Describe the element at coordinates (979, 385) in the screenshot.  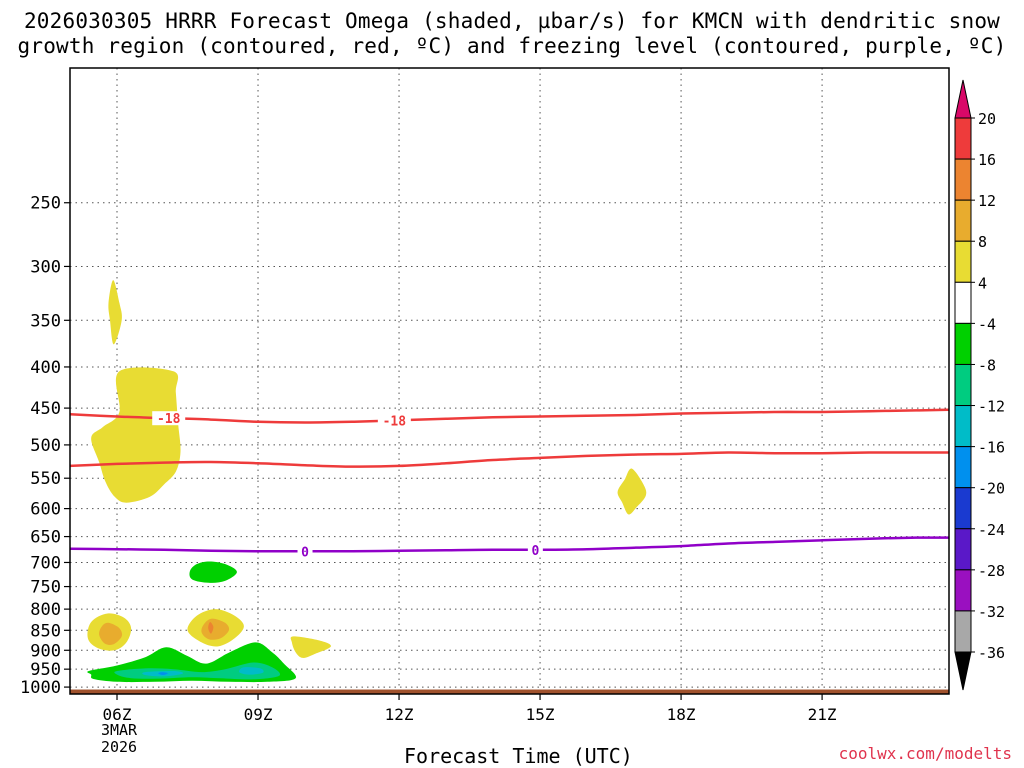
I see `colorbar: 20 16 12 8 4 -4 -8 -12 -16 -20 -24 -28 -32 -36` at that location.